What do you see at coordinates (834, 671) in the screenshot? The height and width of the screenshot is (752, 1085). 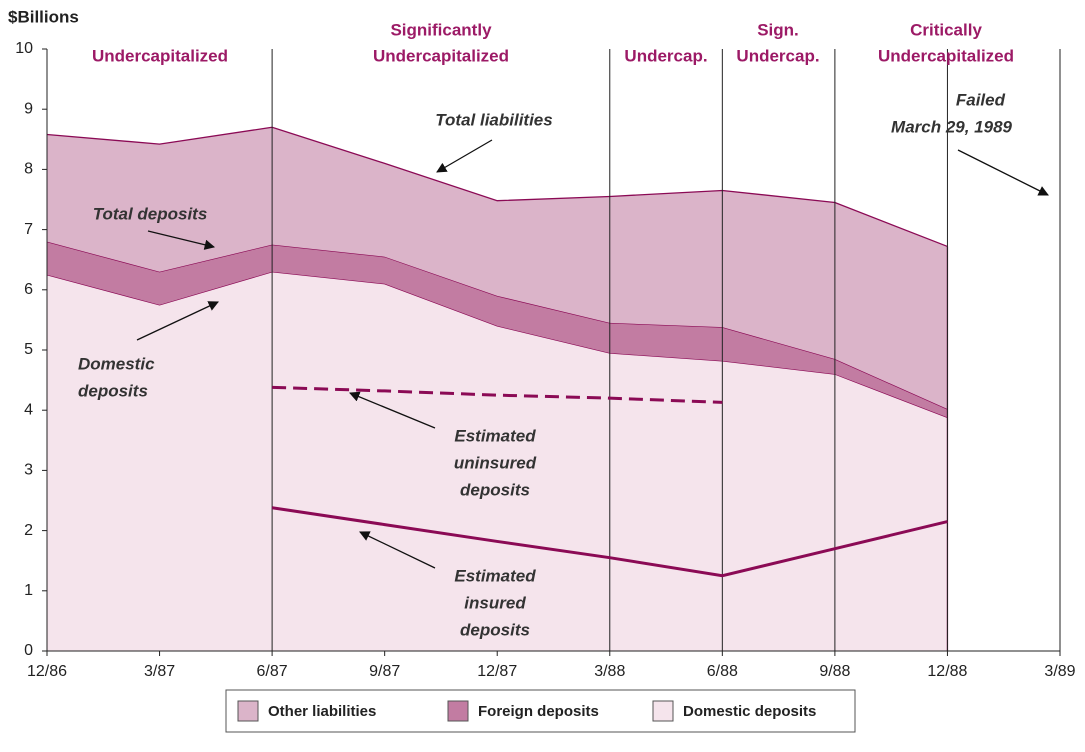 I see `x-tick-label: 9/88` at bounding box center [834, 671].